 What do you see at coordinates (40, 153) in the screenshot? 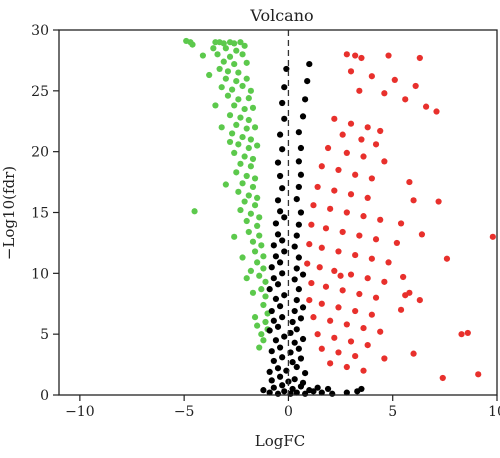
I see `y-tick-label: 20` at bounding box center [40, 153].